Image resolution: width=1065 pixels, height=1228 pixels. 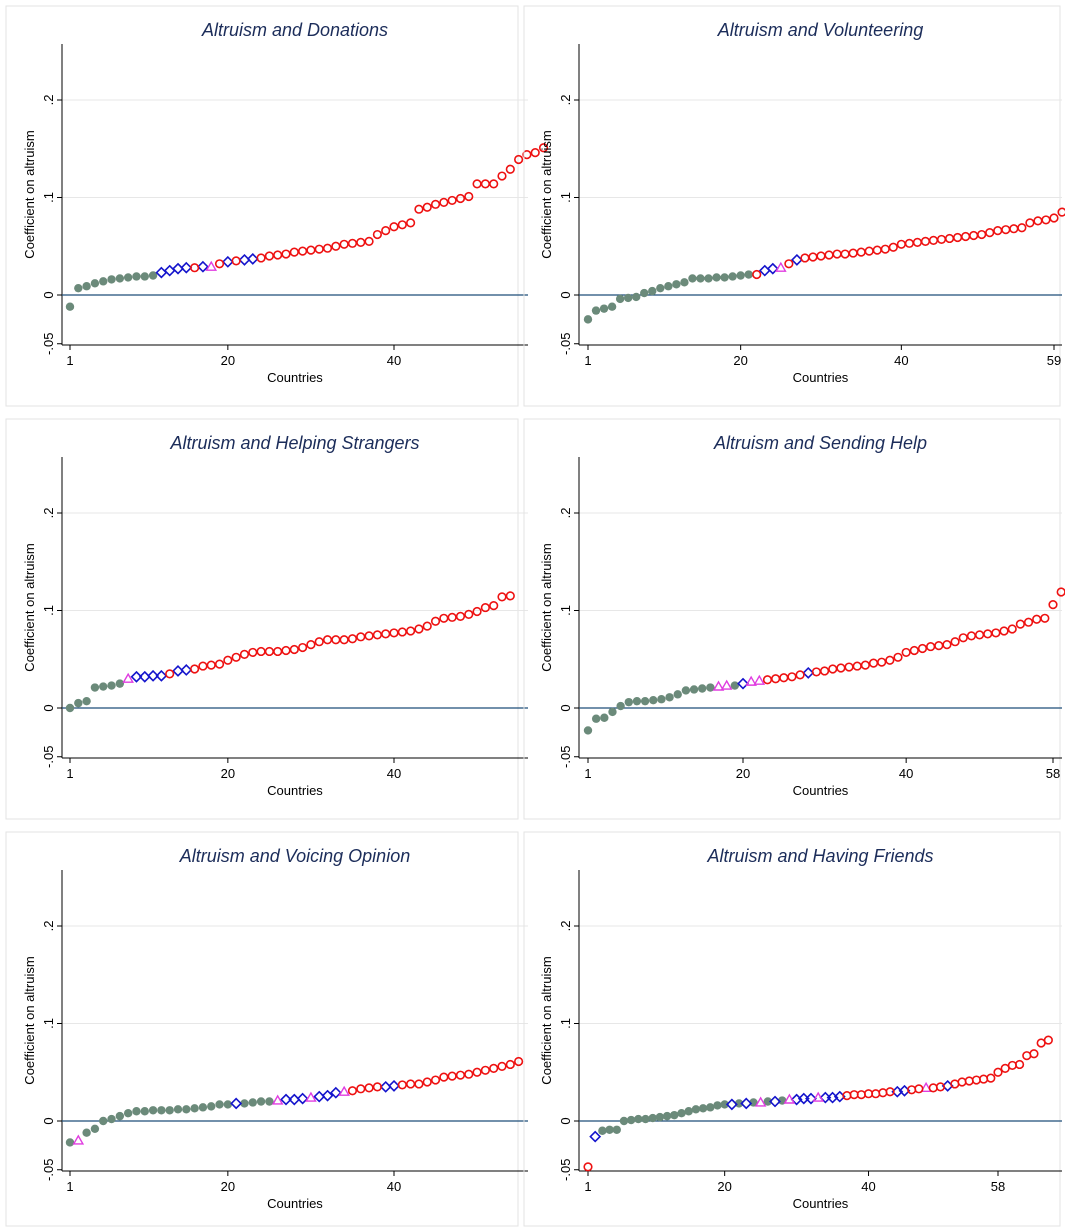 I want to click on chart-title: Altruism and Voicing Opinion, so click(x=294, y=856).